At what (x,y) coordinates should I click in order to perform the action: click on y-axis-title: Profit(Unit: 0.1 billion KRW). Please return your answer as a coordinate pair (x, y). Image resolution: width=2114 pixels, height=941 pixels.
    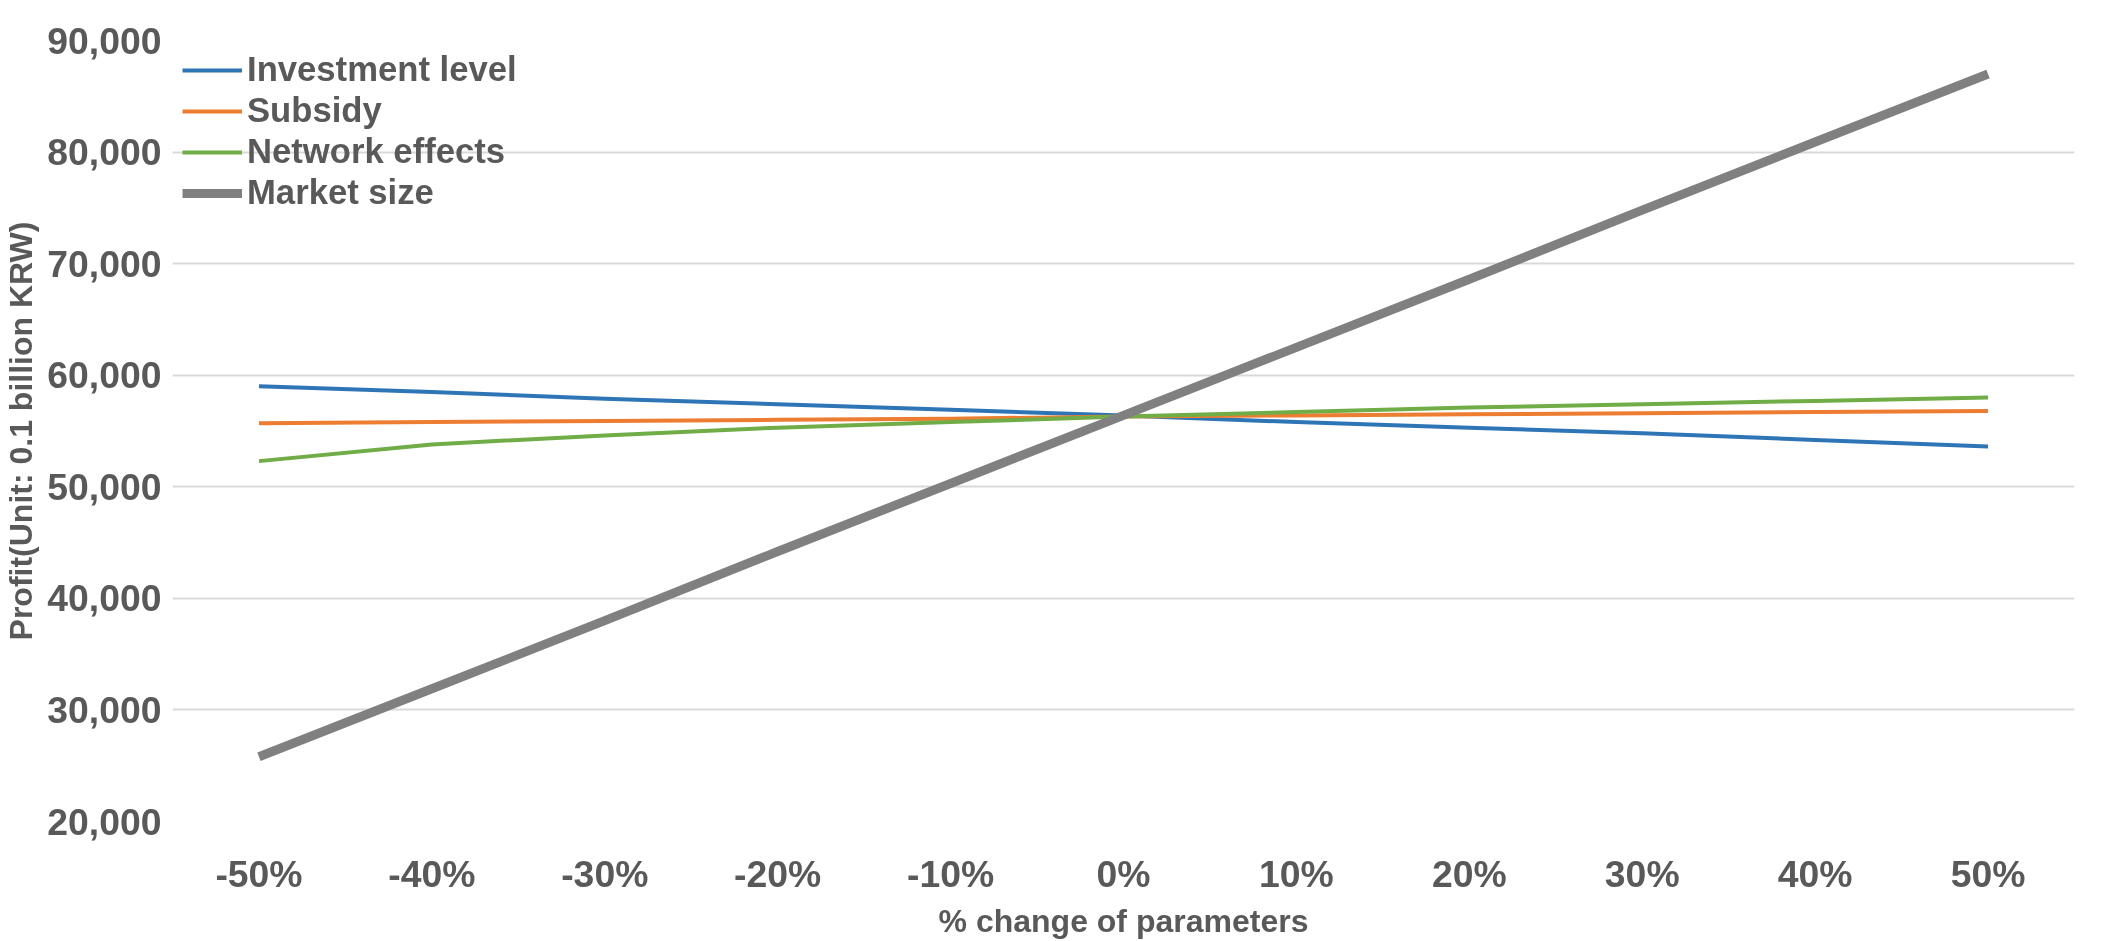
    Looking at the image, I should click on (21, 431).